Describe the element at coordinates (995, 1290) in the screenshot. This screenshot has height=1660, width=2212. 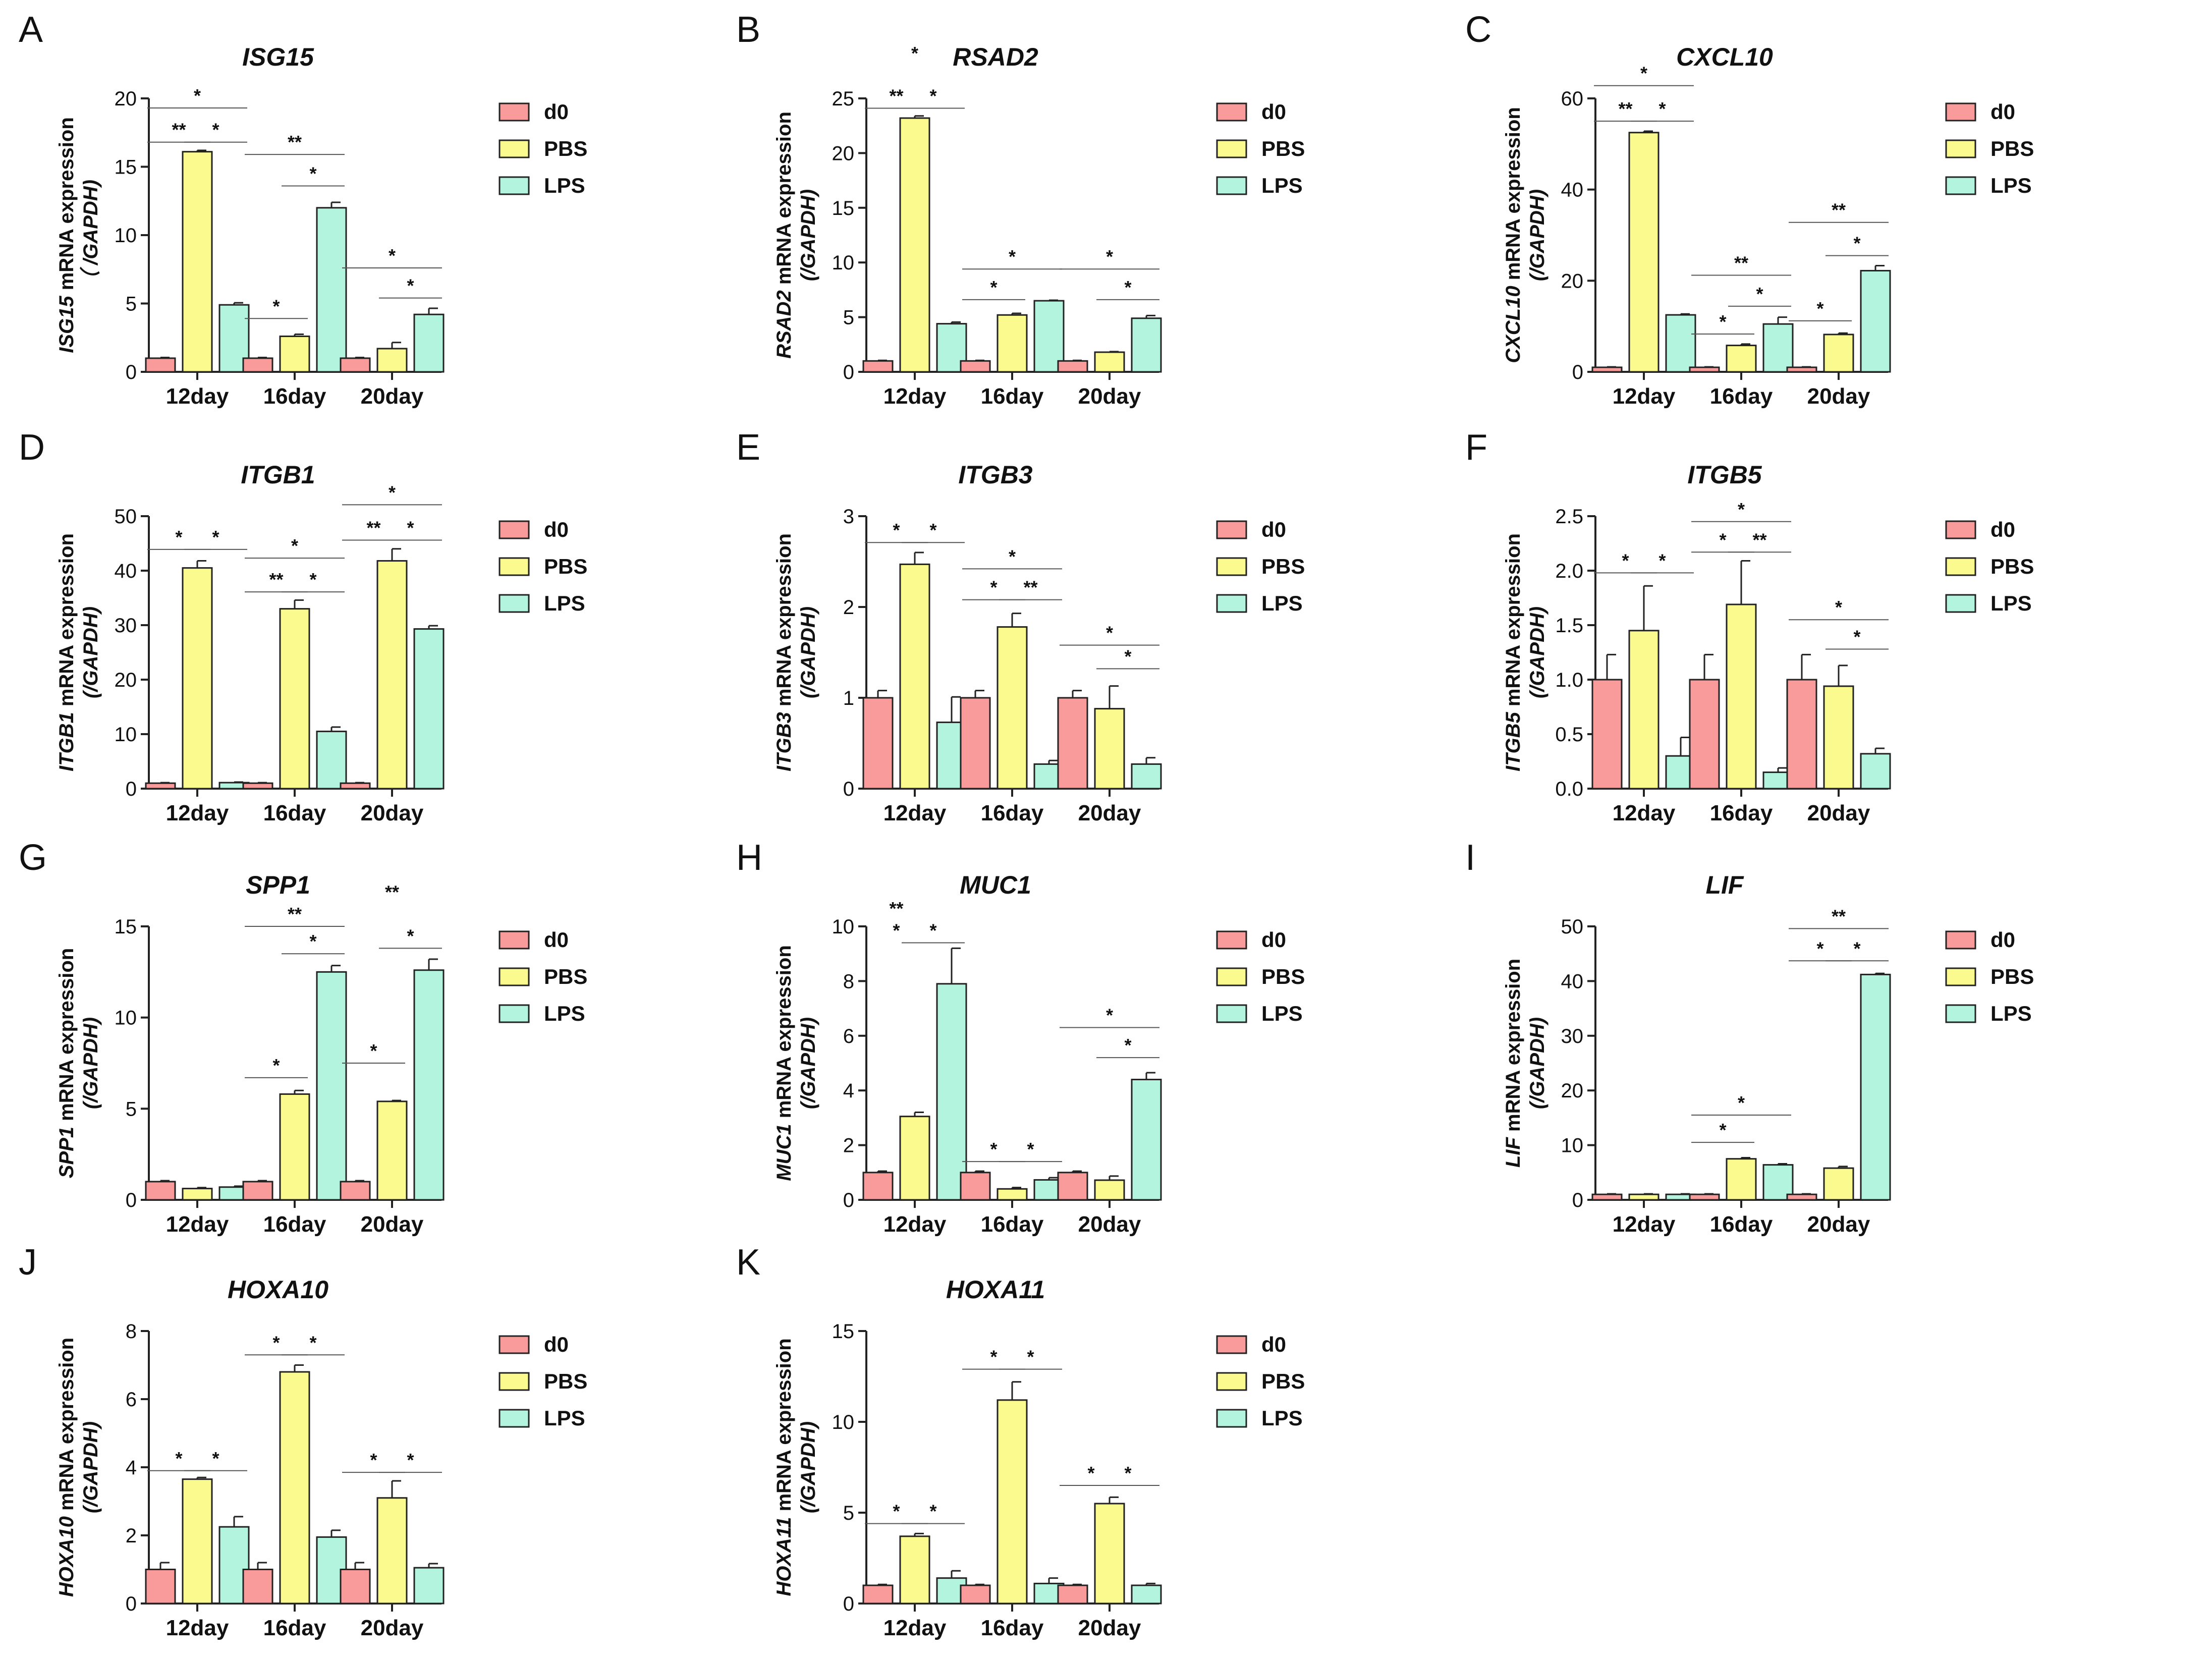
I see `chart-title: HOXA11` at that location.